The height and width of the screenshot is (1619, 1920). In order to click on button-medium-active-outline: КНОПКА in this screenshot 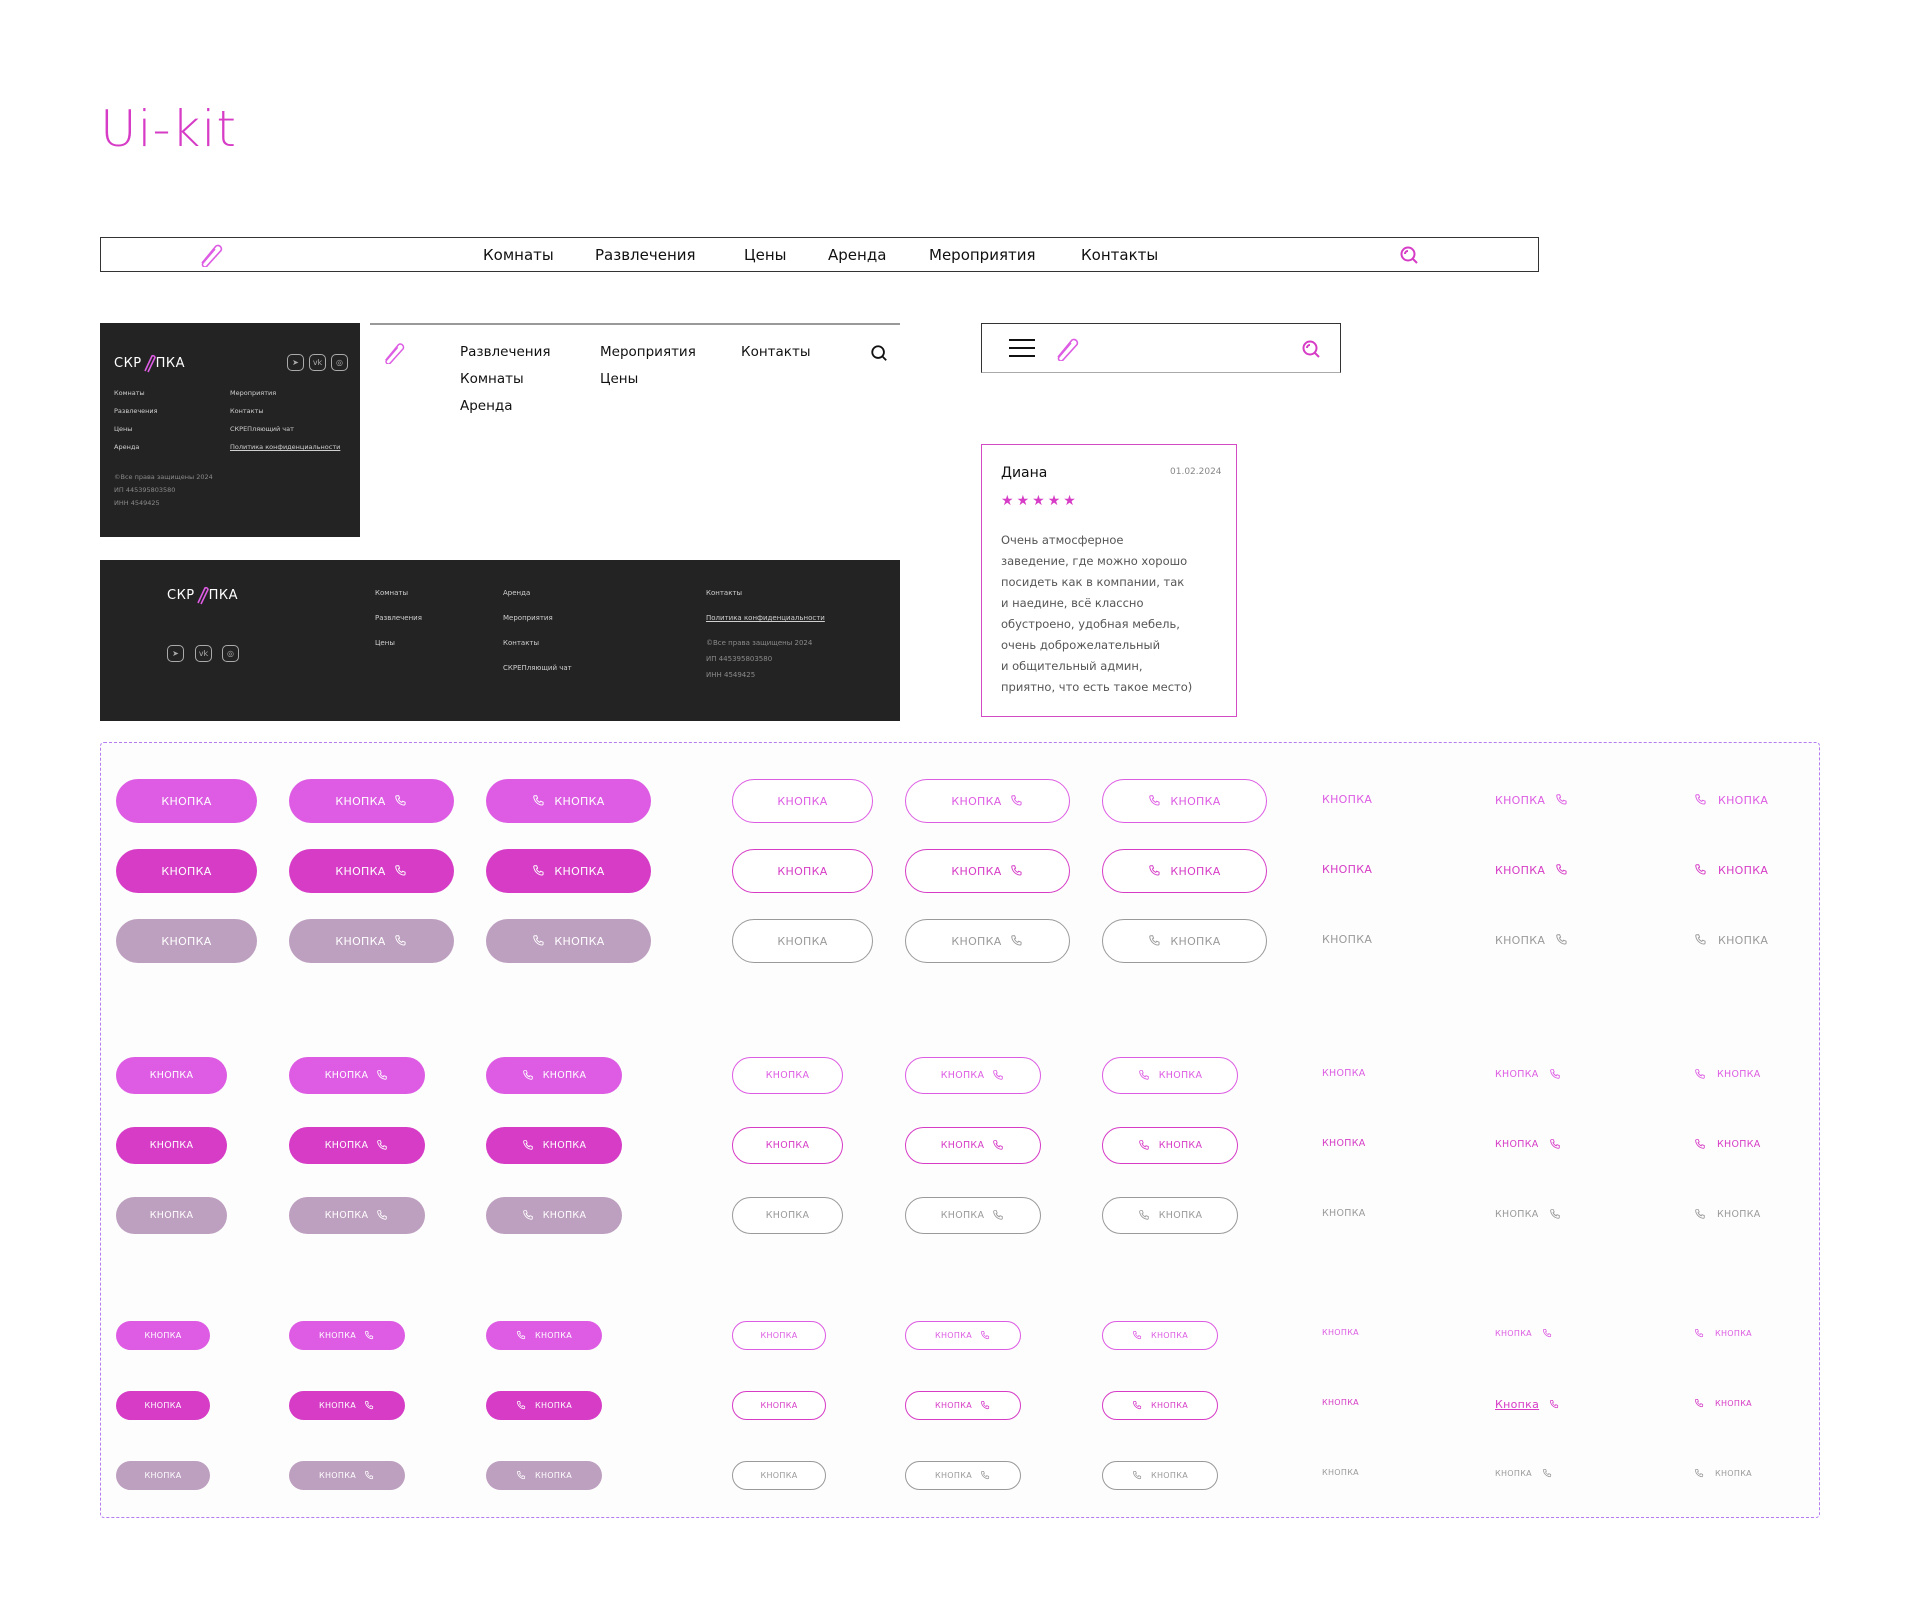, I will do `click(787, 1145)`.